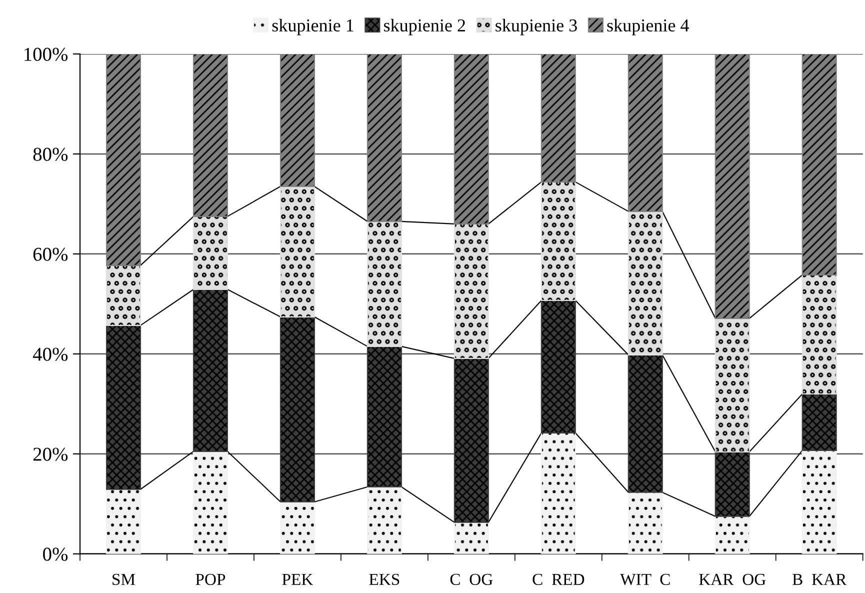 The width and height of the screenshot is (865, 593). I want to click on y-tick-label: 40%, so click(50, 354).